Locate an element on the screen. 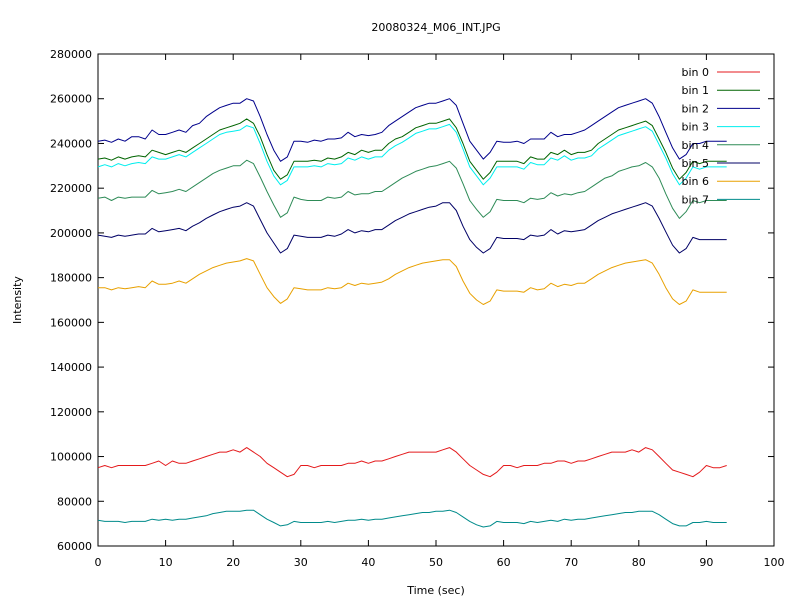  legend-label-bin-3: bin 3 is located at coordinates (695, 127).